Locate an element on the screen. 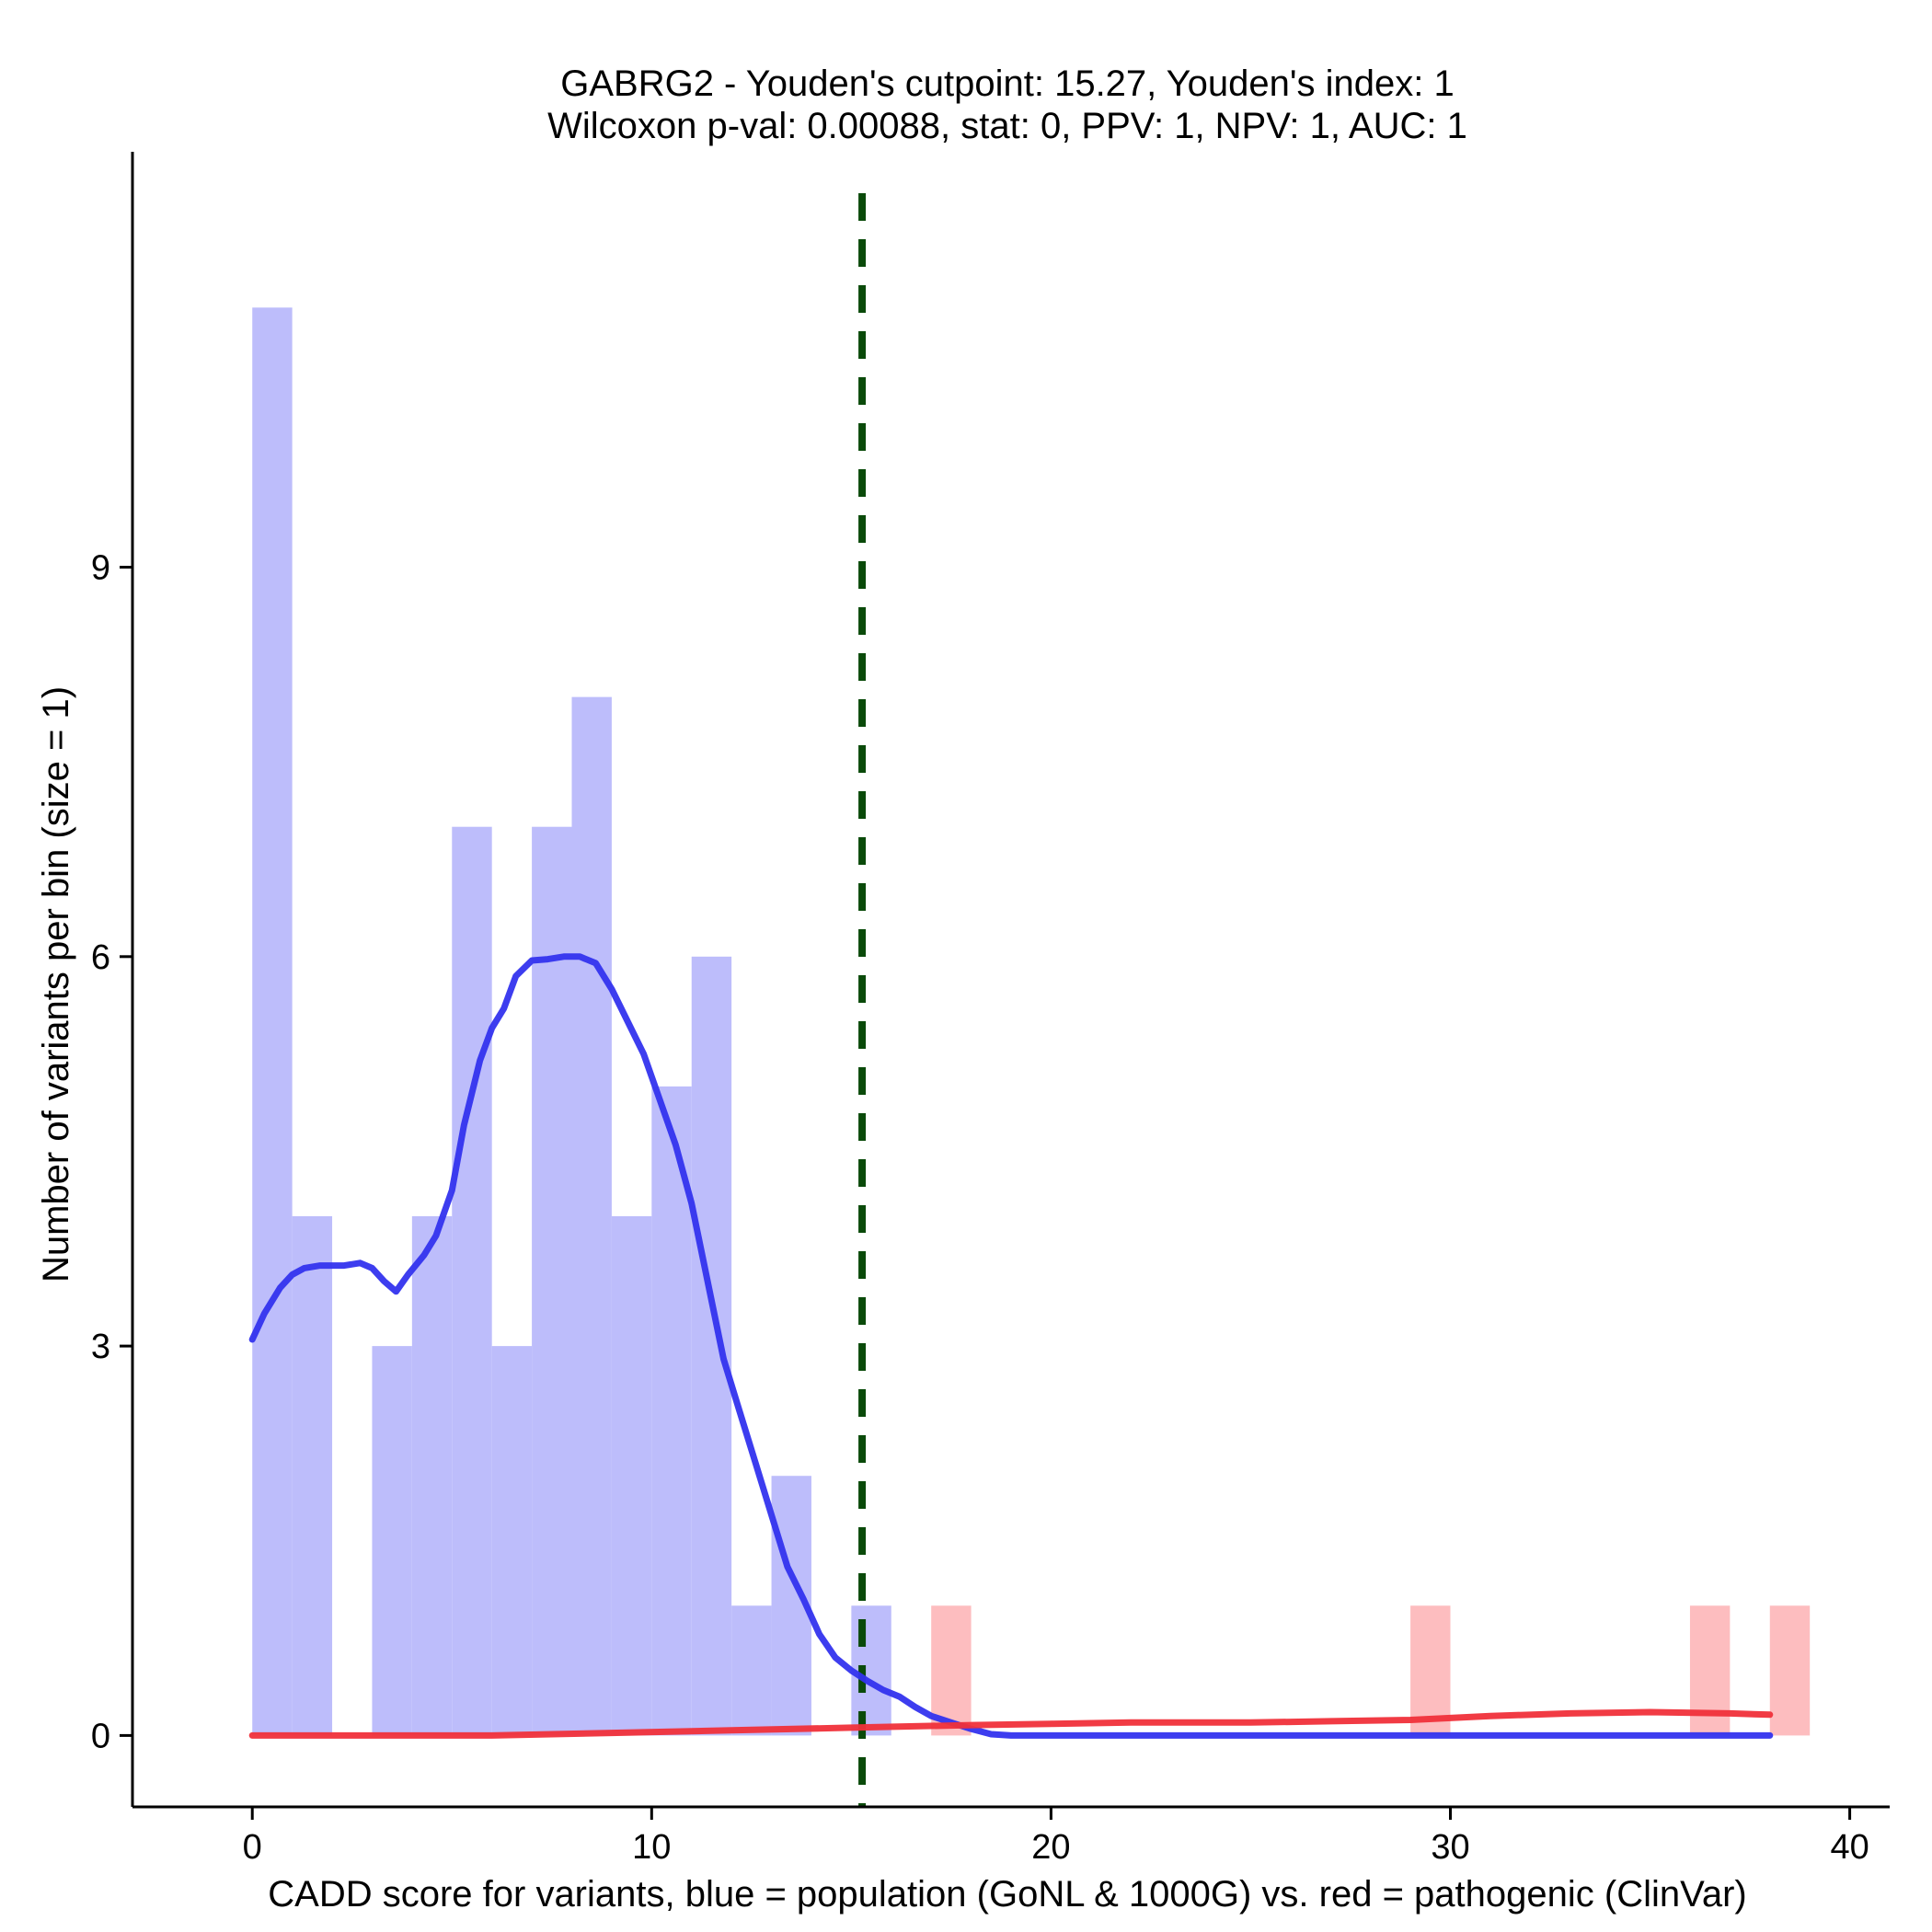 The width and height of the screenshot is (1932, 1932). x-tick-label: 0 is located at coordinates (252, 1847).